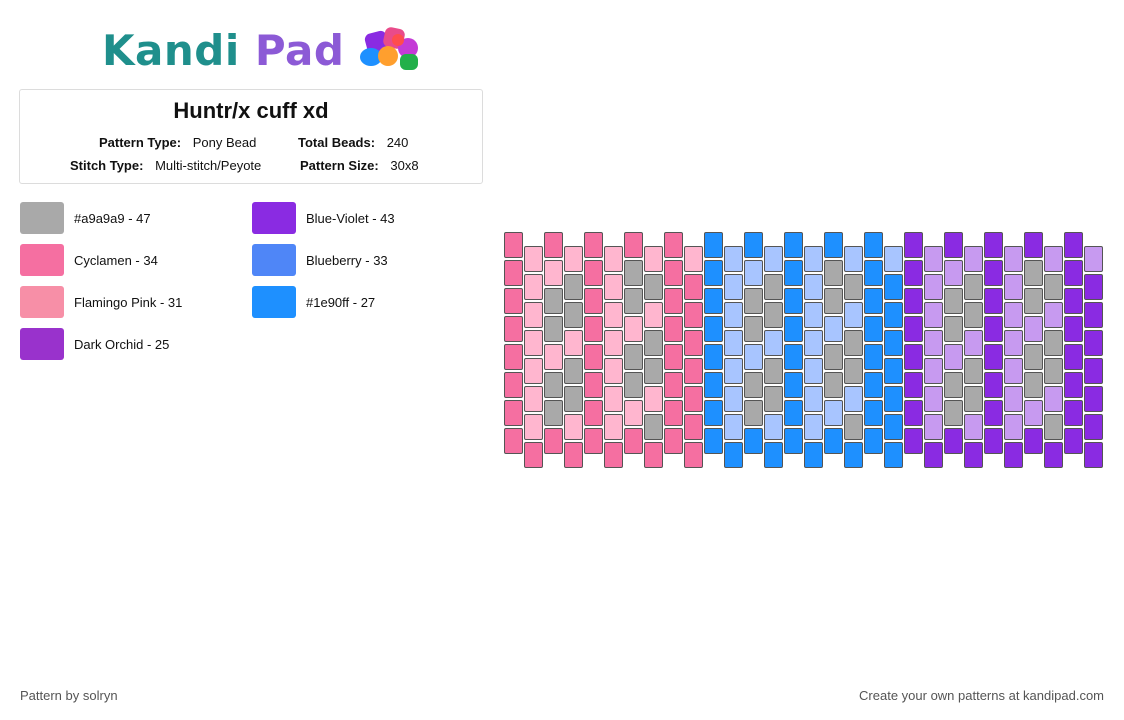 The width and height of the screenshot is (1124, 720). What do you see at coordinates (274, 302) in the screenshot?
I see `color-swatch` at bounding box center [274, 302].